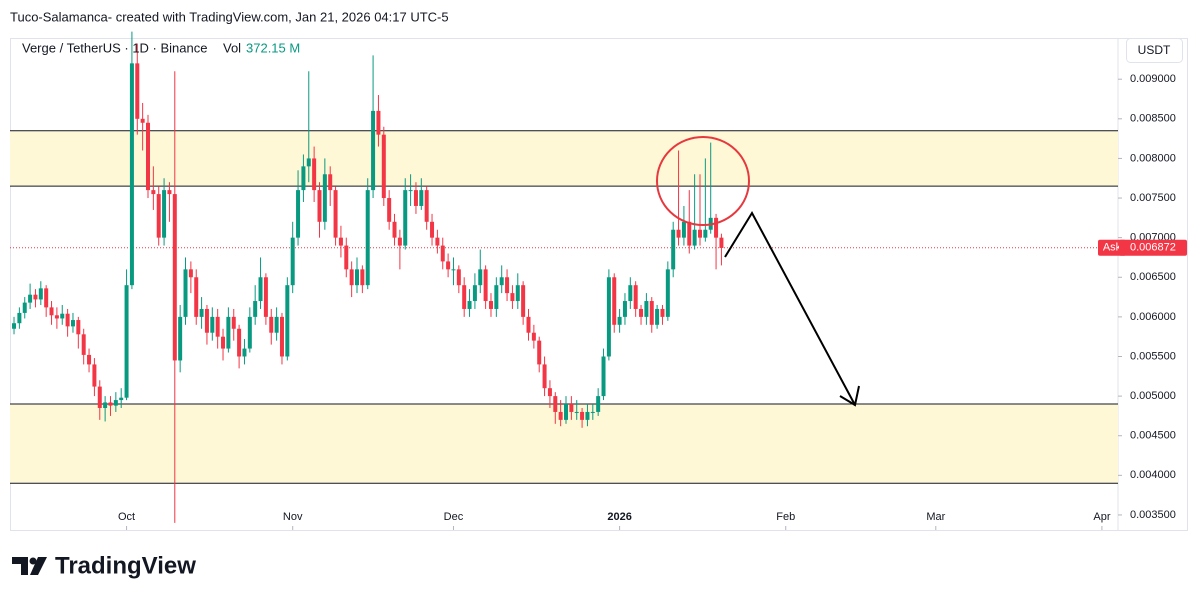  I want to click on highlight-circle, so click(703, 181).